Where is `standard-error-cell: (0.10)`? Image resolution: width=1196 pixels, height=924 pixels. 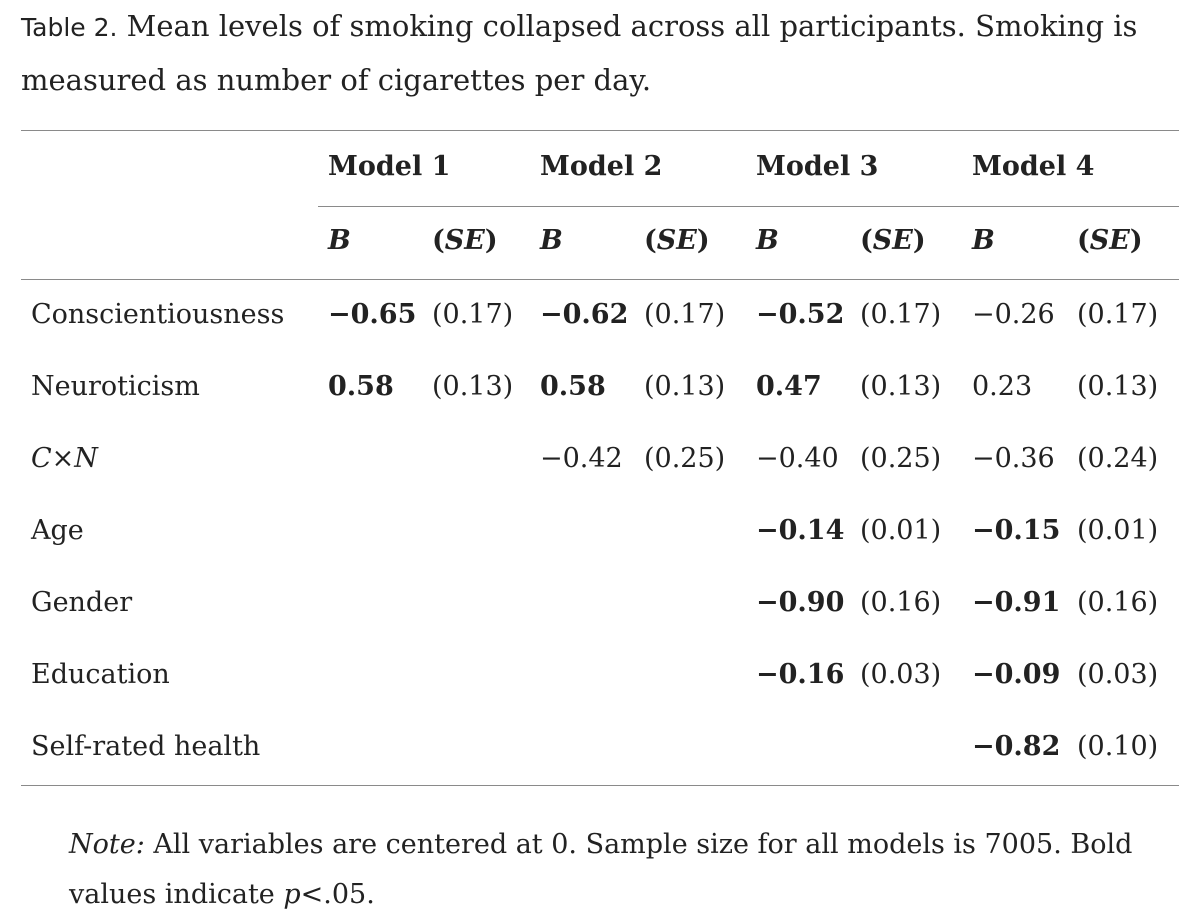 standard-error-cell: (0.10) is located at coordinates (1118, 746).